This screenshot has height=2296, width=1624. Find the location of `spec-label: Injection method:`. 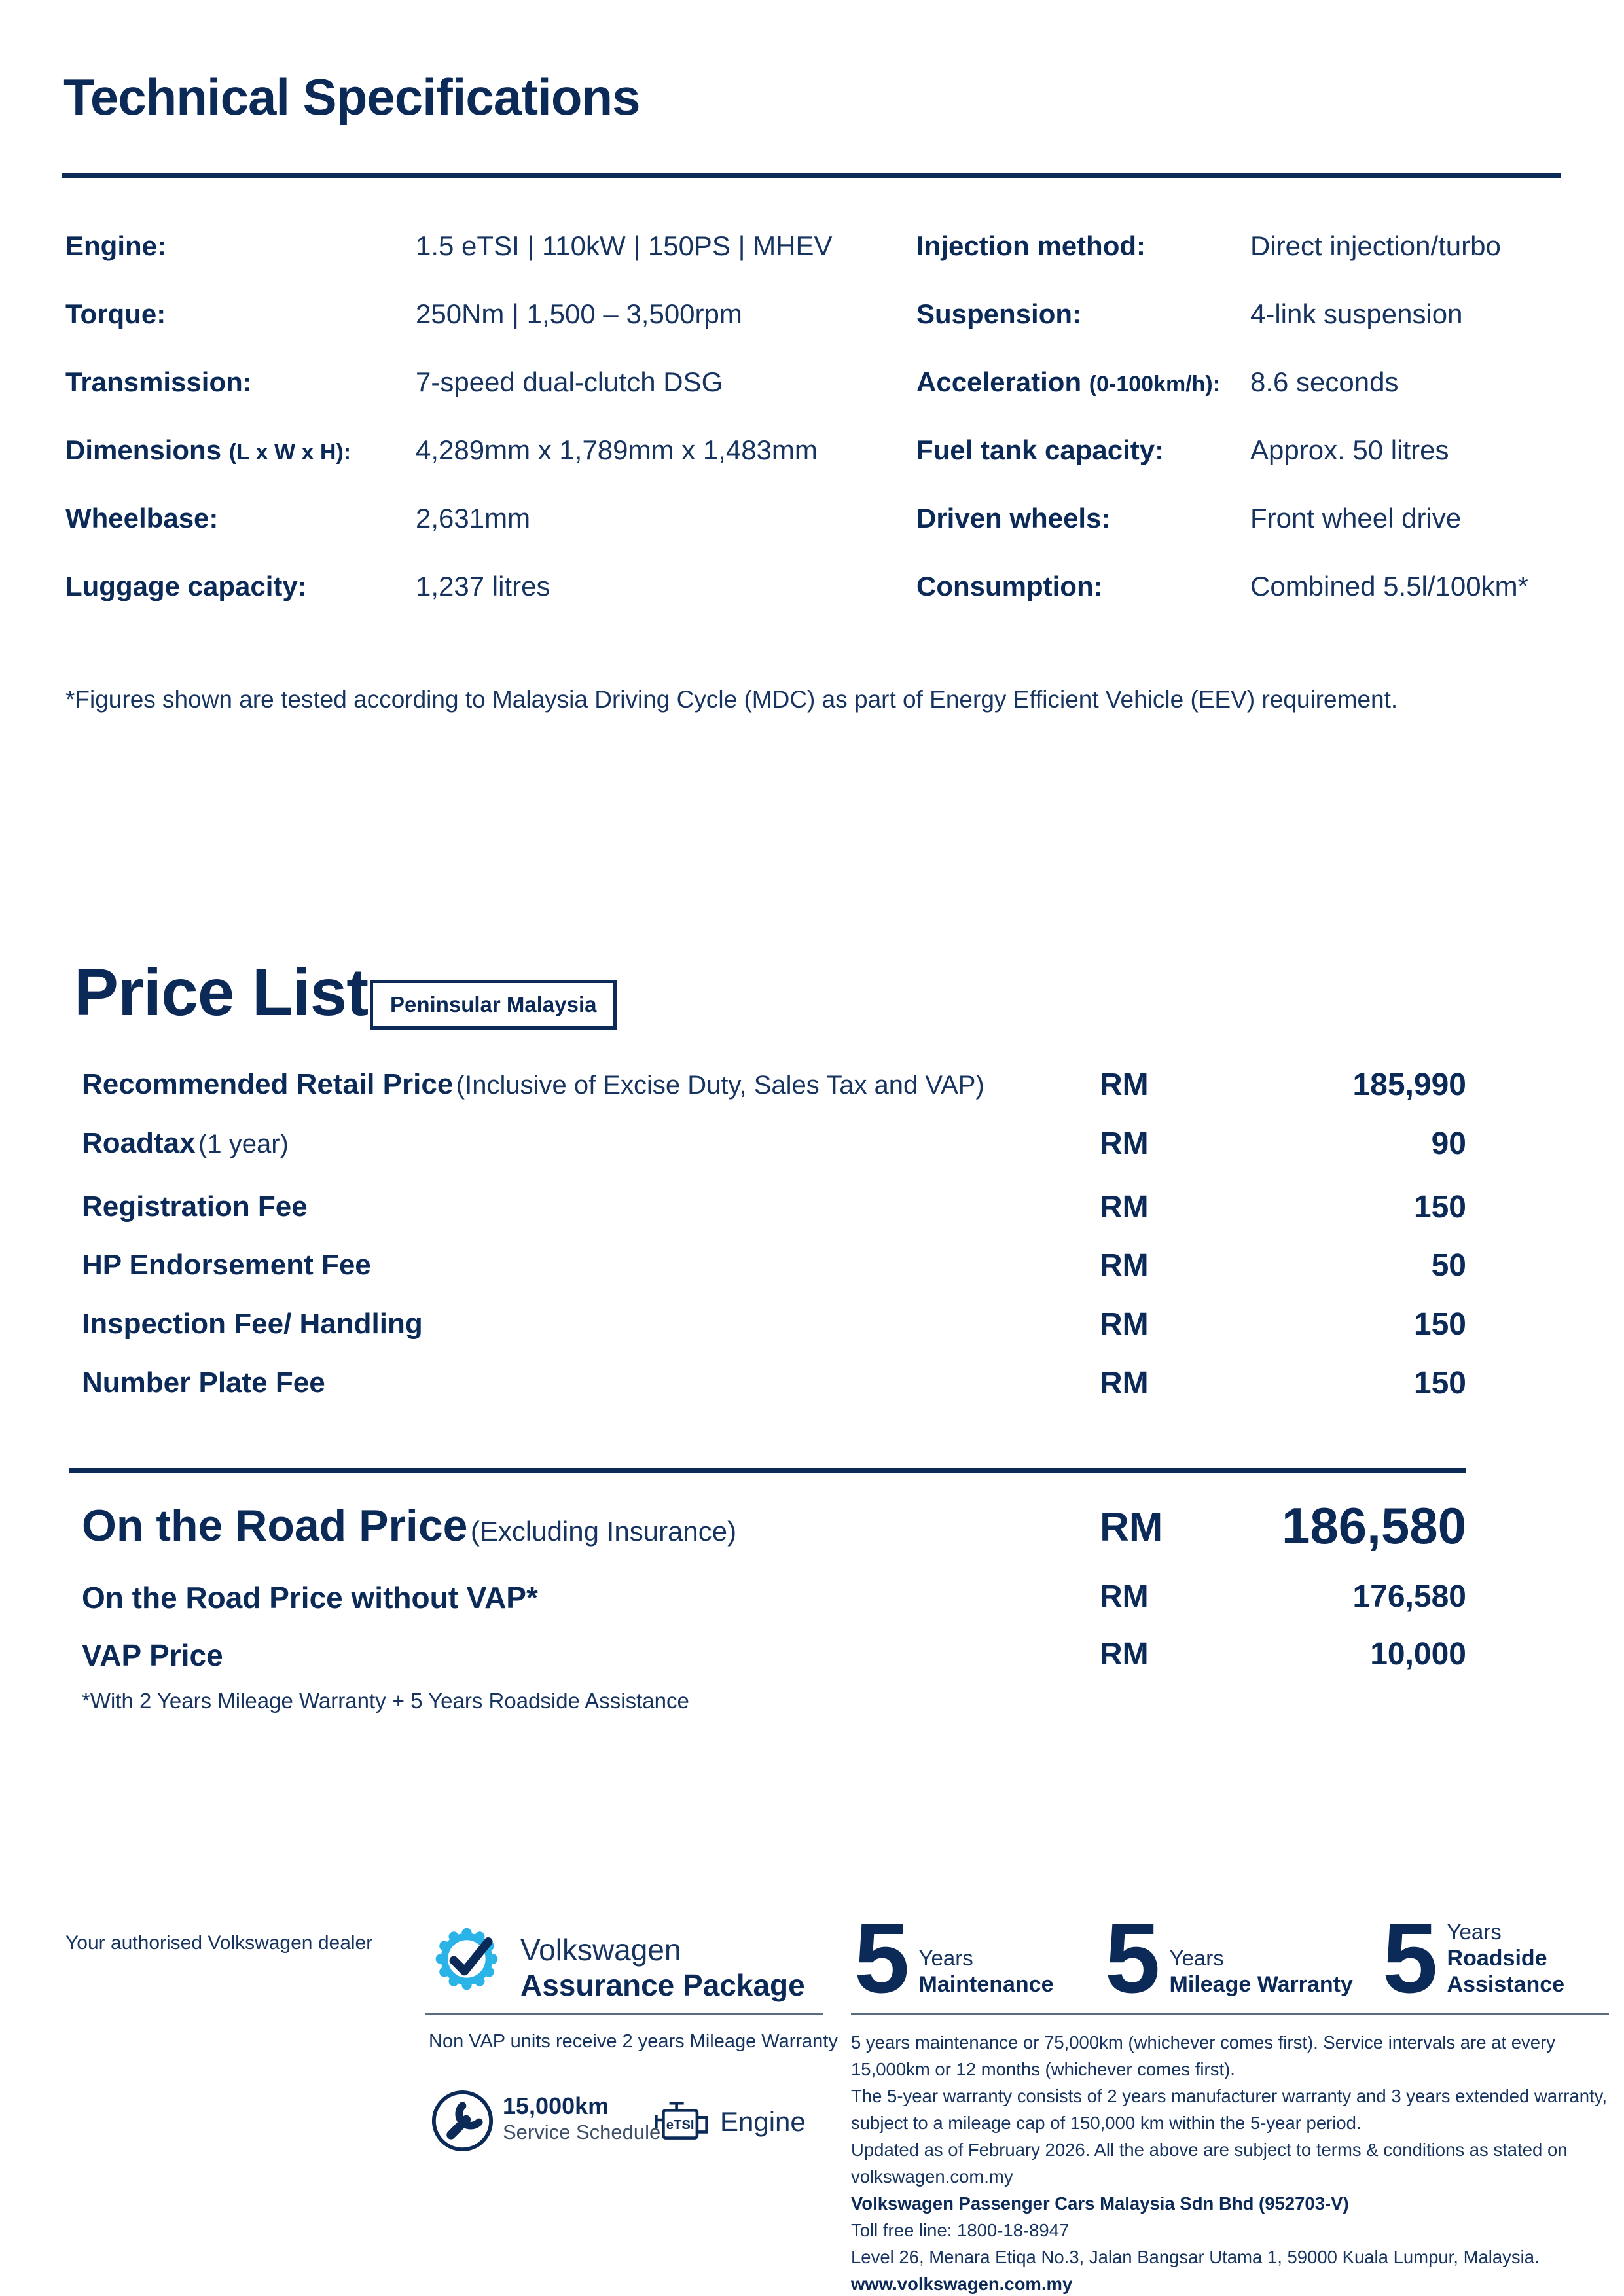

spec-label: Injection method: is located at coordinates (1031, 245).